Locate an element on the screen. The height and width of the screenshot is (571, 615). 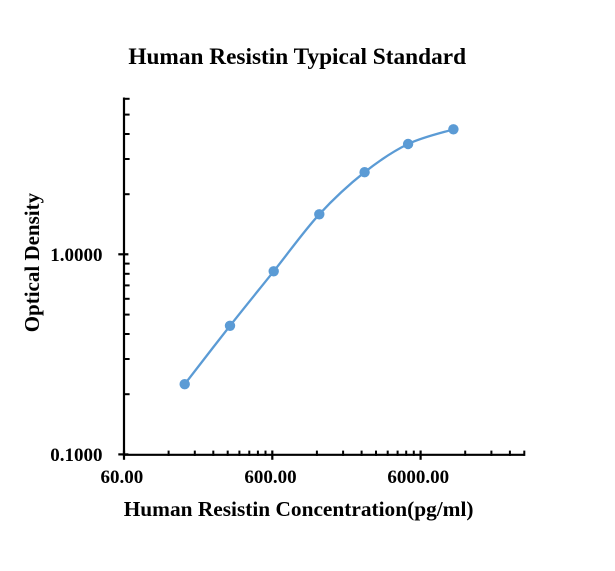
svg-text: 6000.00 is located at coordinates (418, 477).